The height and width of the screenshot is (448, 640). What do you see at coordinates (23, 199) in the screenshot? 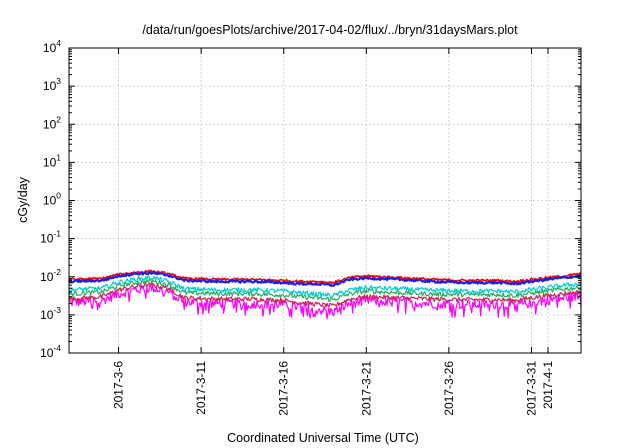
I see `y-axis-label: cGy/day` at bounding box center [23, 199].